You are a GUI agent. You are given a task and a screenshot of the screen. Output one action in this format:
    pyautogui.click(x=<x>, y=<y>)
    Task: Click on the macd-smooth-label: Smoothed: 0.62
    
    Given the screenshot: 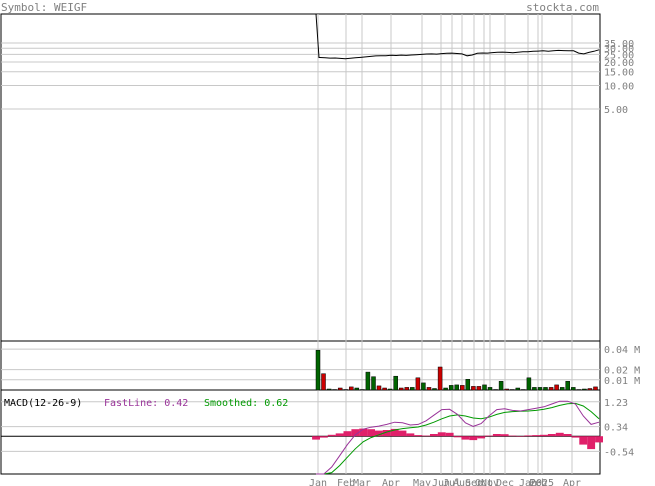 What is the action you would take?
    pyautogui.click(x=246, y=403)
    